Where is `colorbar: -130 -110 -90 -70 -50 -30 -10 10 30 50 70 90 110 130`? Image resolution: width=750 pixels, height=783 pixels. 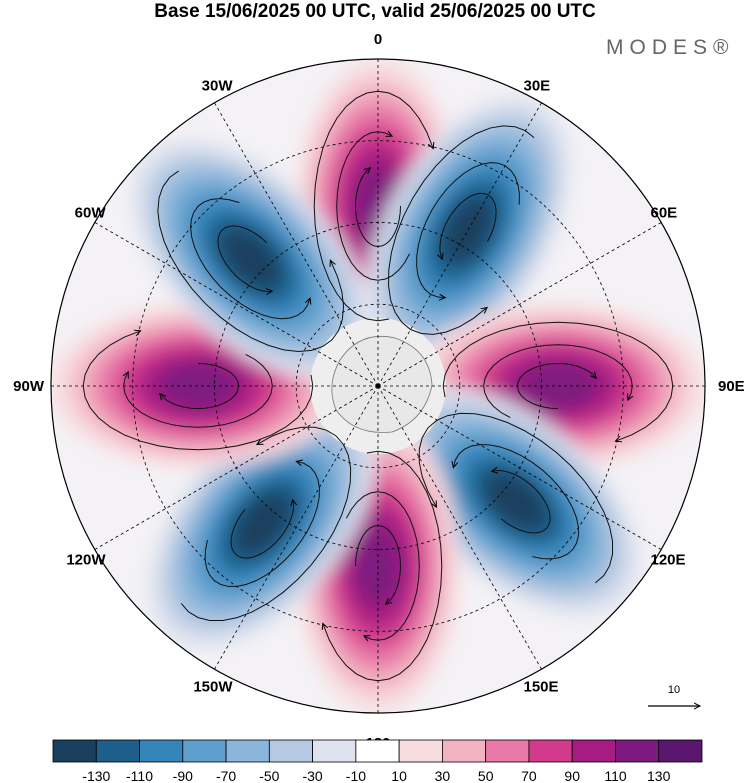
colorbar: -130 -110 -90 -70 -50 -30 -10 10 30 50 70 90 110 130 is located at coordinates (377, 761).